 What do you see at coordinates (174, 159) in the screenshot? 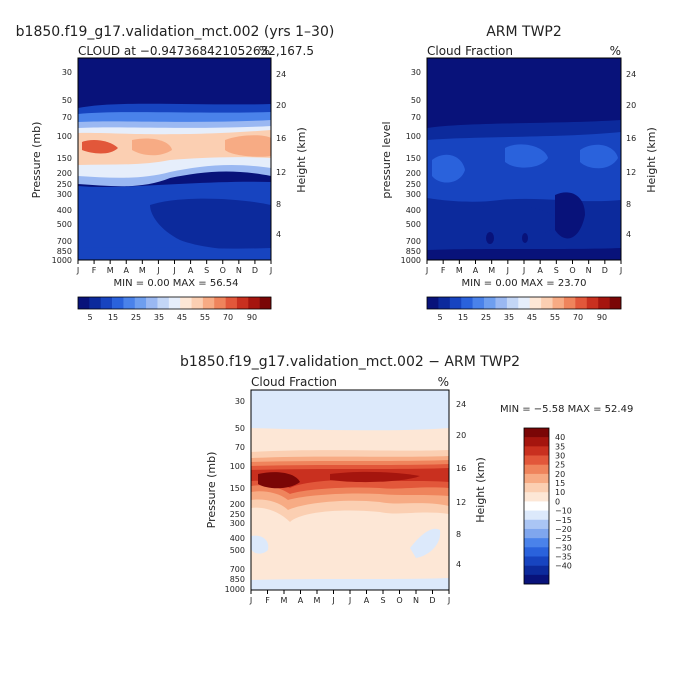
I see `panel-model-contours` at bounding box center [174, 159].